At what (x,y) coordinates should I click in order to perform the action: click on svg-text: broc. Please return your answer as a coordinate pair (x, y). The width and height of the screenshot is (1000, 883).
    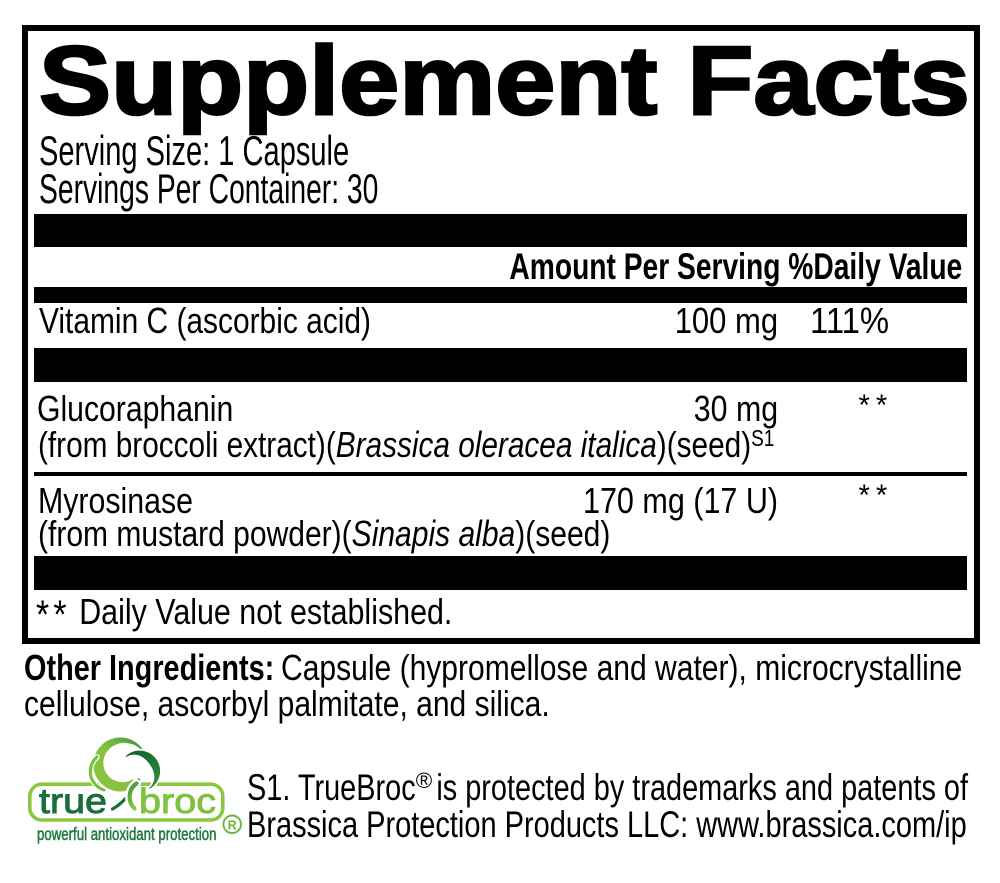
    Looking at the image, I should click on (177, 801).